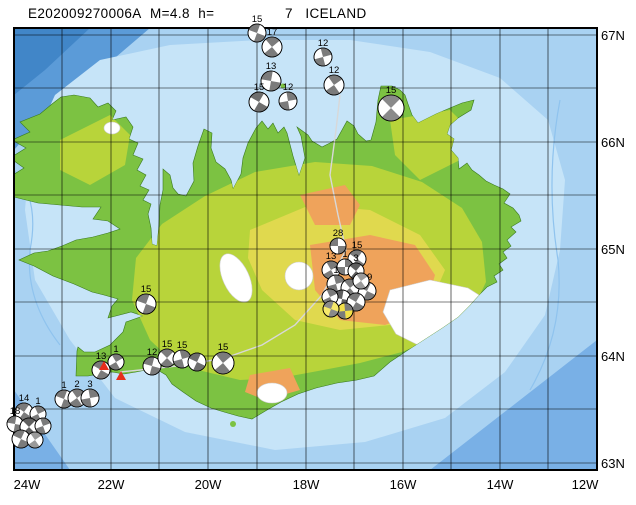  What do you see at coordinates (613, 463) in the screenshot?
I see `latitude-tick-label: 63N` at bounding box center [613, 463].